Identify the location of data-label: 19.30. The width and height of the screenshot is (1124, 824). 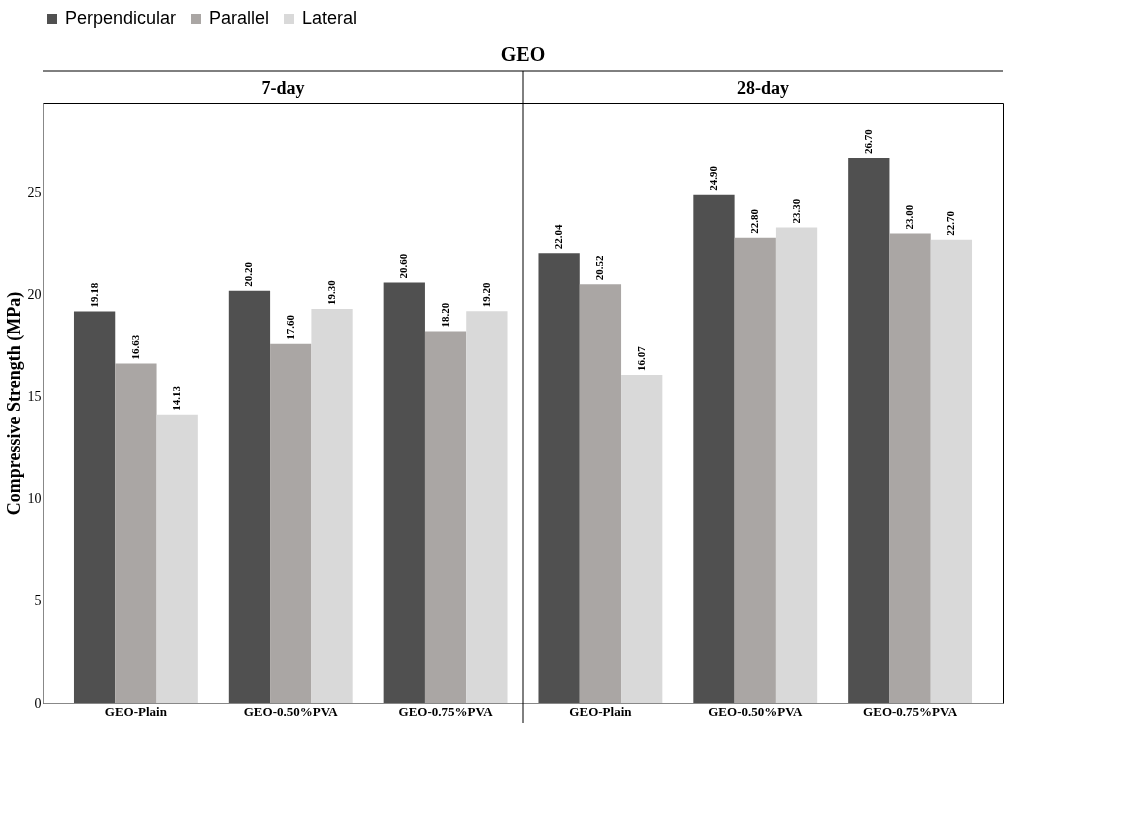
(331, 292).